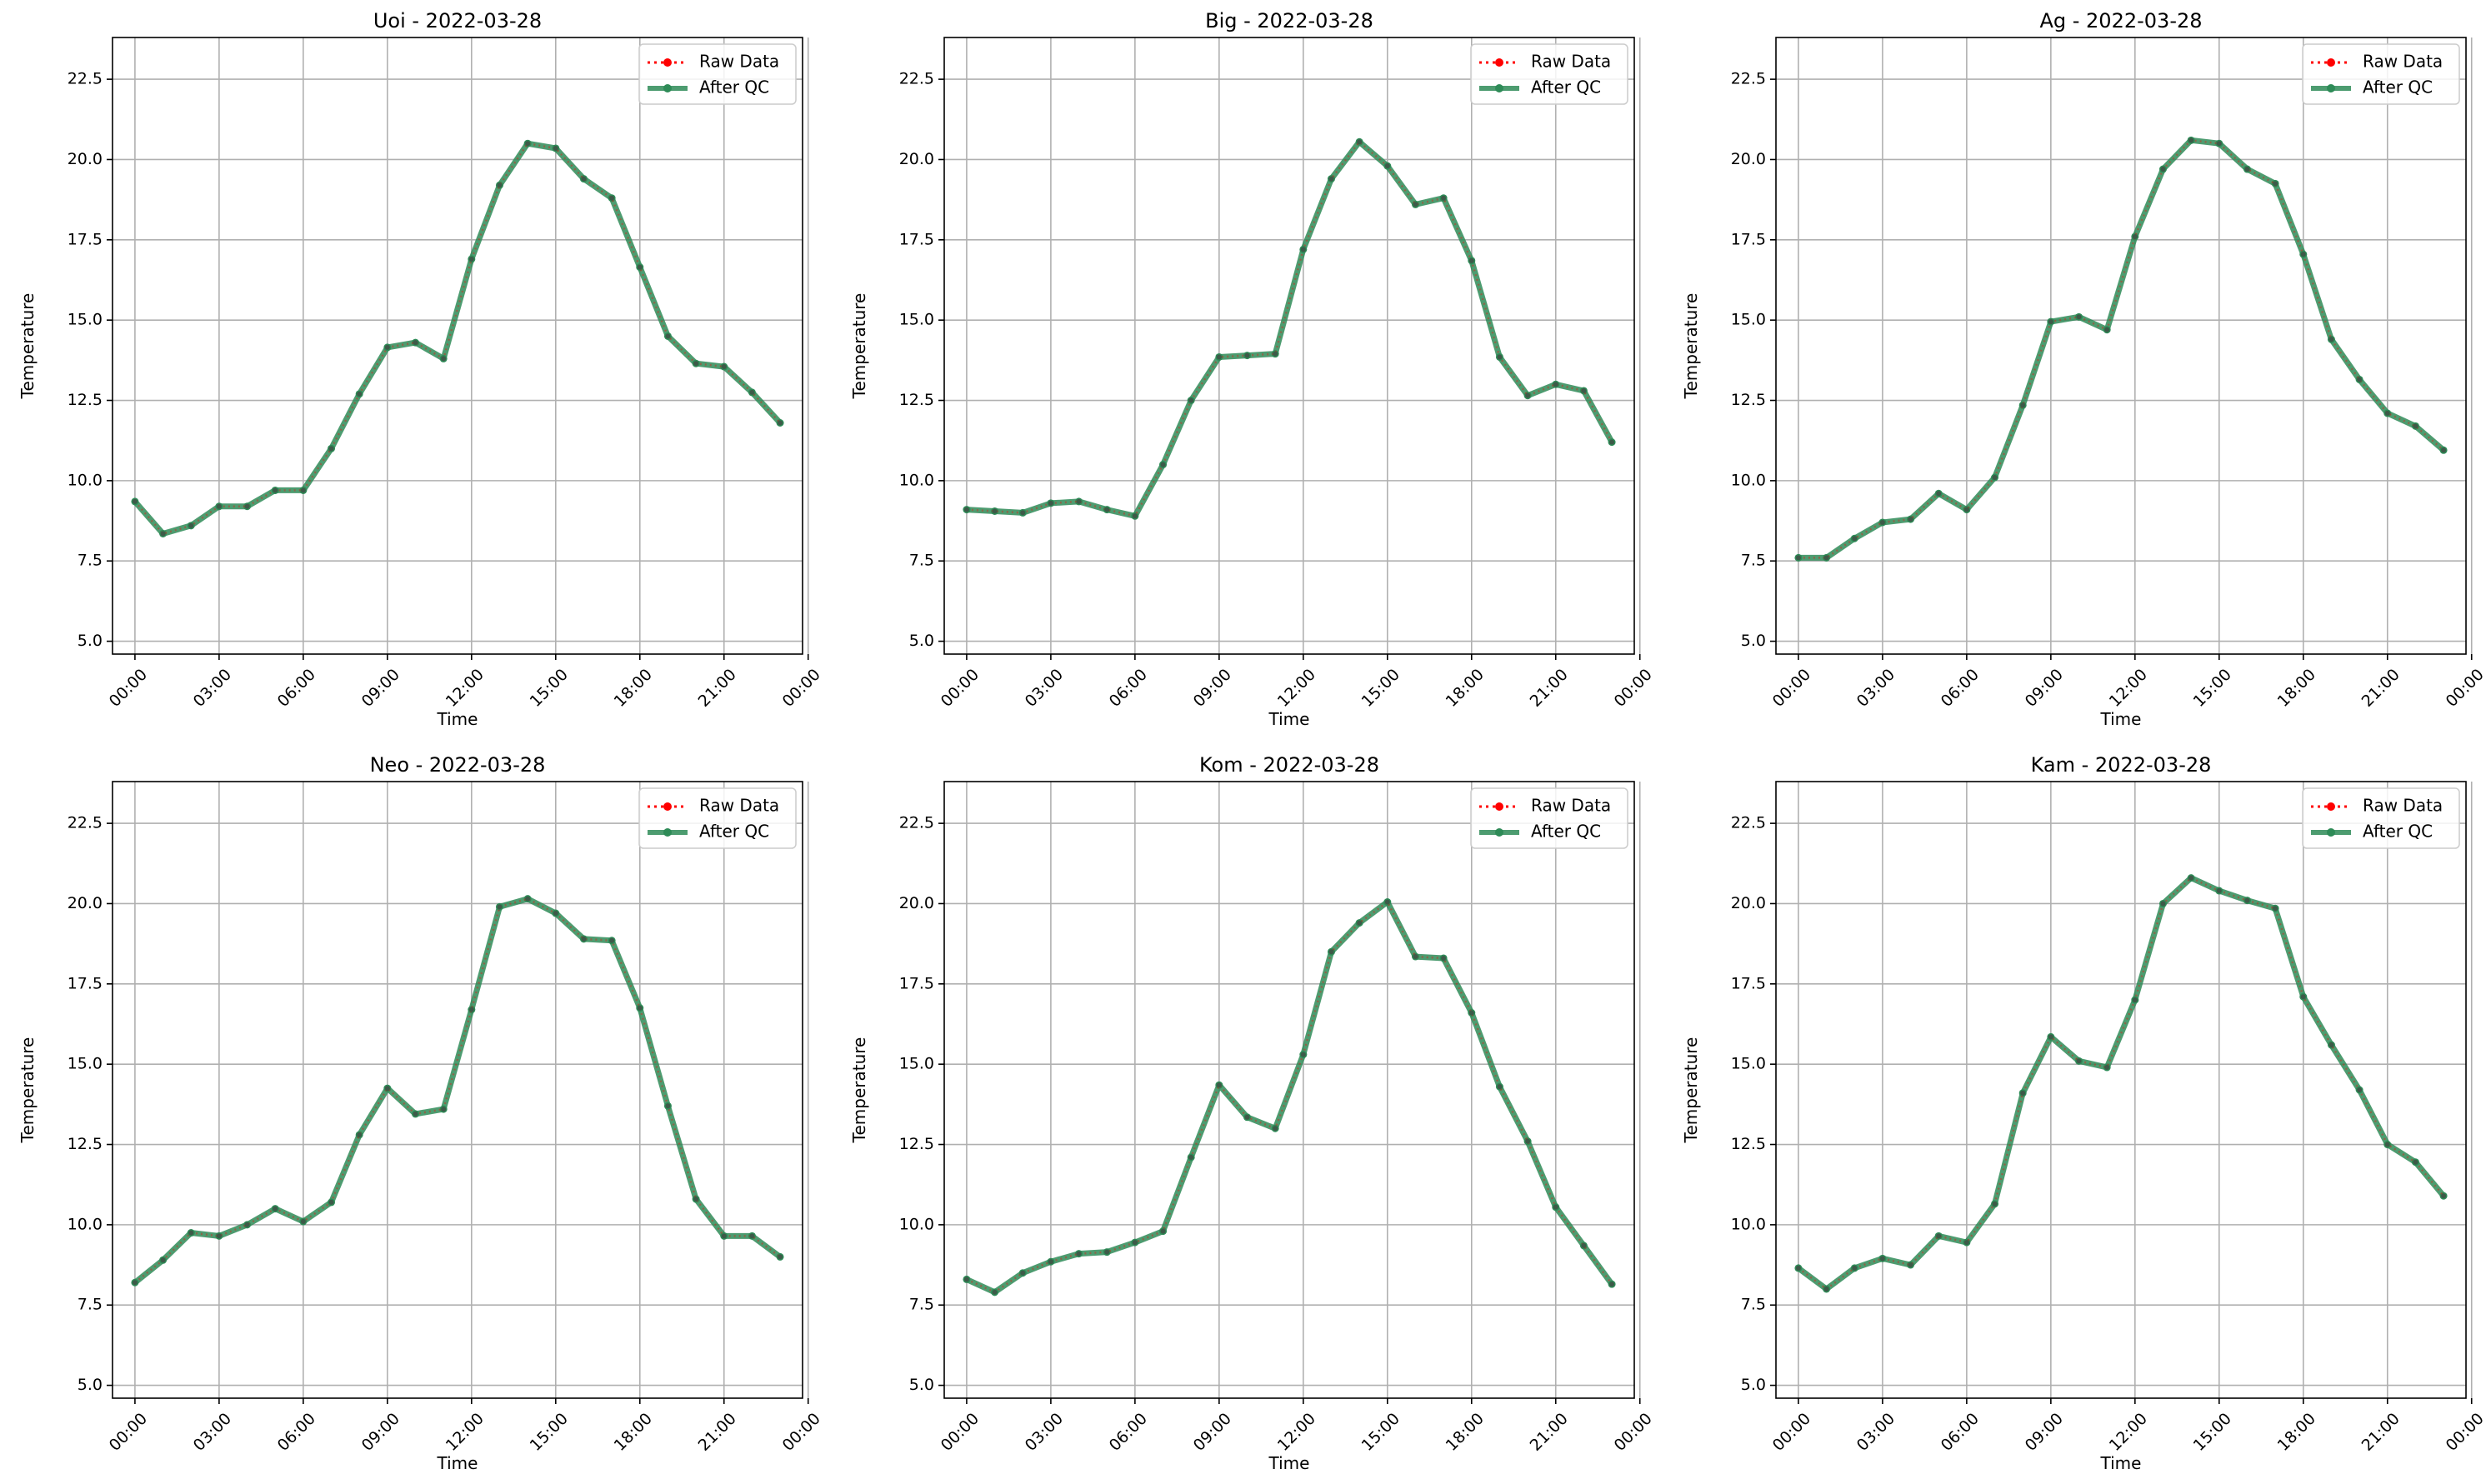 This screenshot has width=2486, height=1484. What do you see at coordinates (2121, 765) in the screenshot?
I see `chart-title: Kam - 2022-03-28` at bounding box center [2121, 765].